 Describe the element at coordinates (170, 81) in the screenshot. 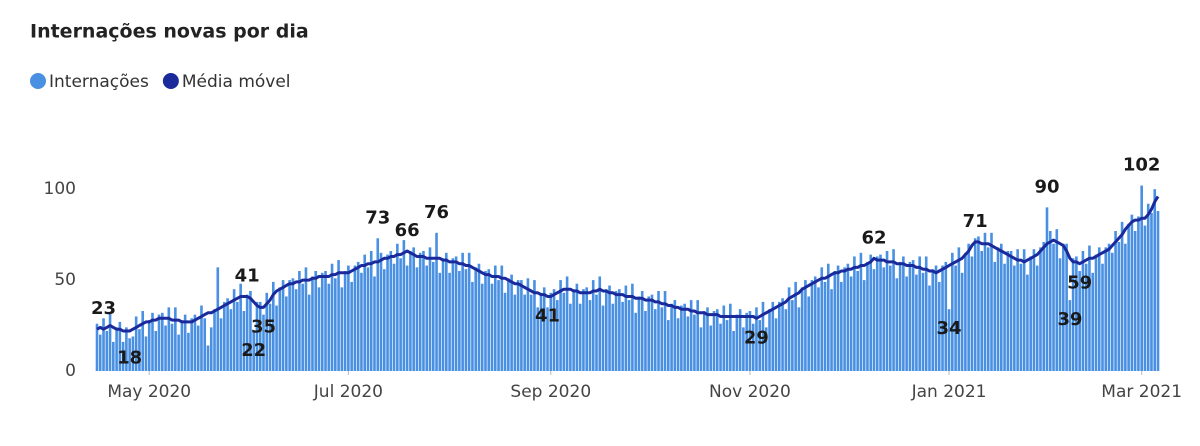

I see `legend-marker` at that location.